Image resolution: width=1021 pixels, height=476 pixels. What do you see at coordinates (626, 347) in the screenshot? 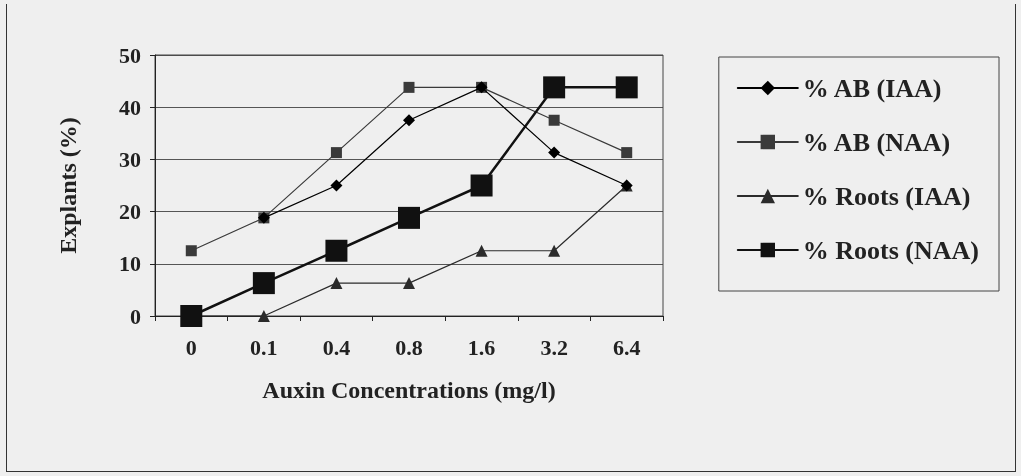
I see `x-tick-label: 6.4` at bounding box center [626, 347].